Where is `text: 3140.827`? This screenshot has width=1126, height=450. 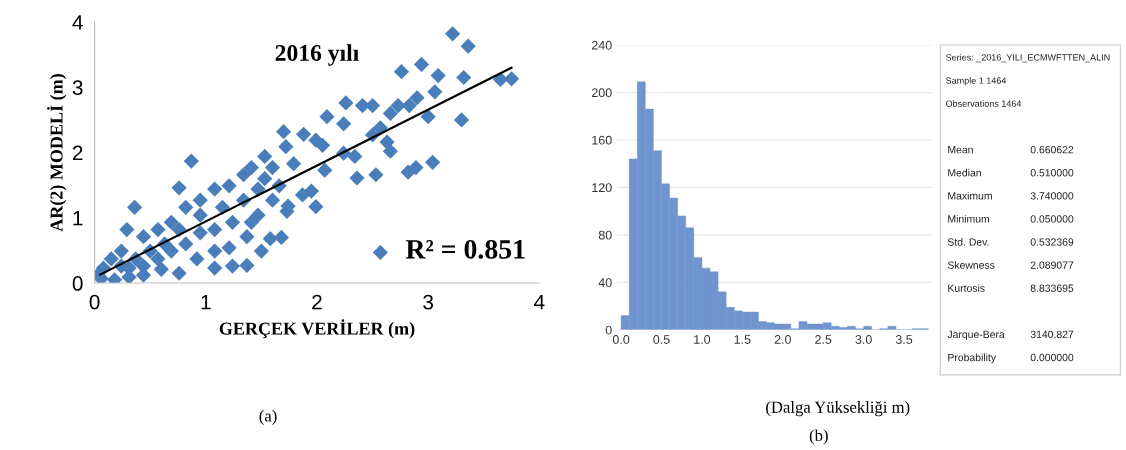 text: 3140.827 is located at coordinates (1052, 334).